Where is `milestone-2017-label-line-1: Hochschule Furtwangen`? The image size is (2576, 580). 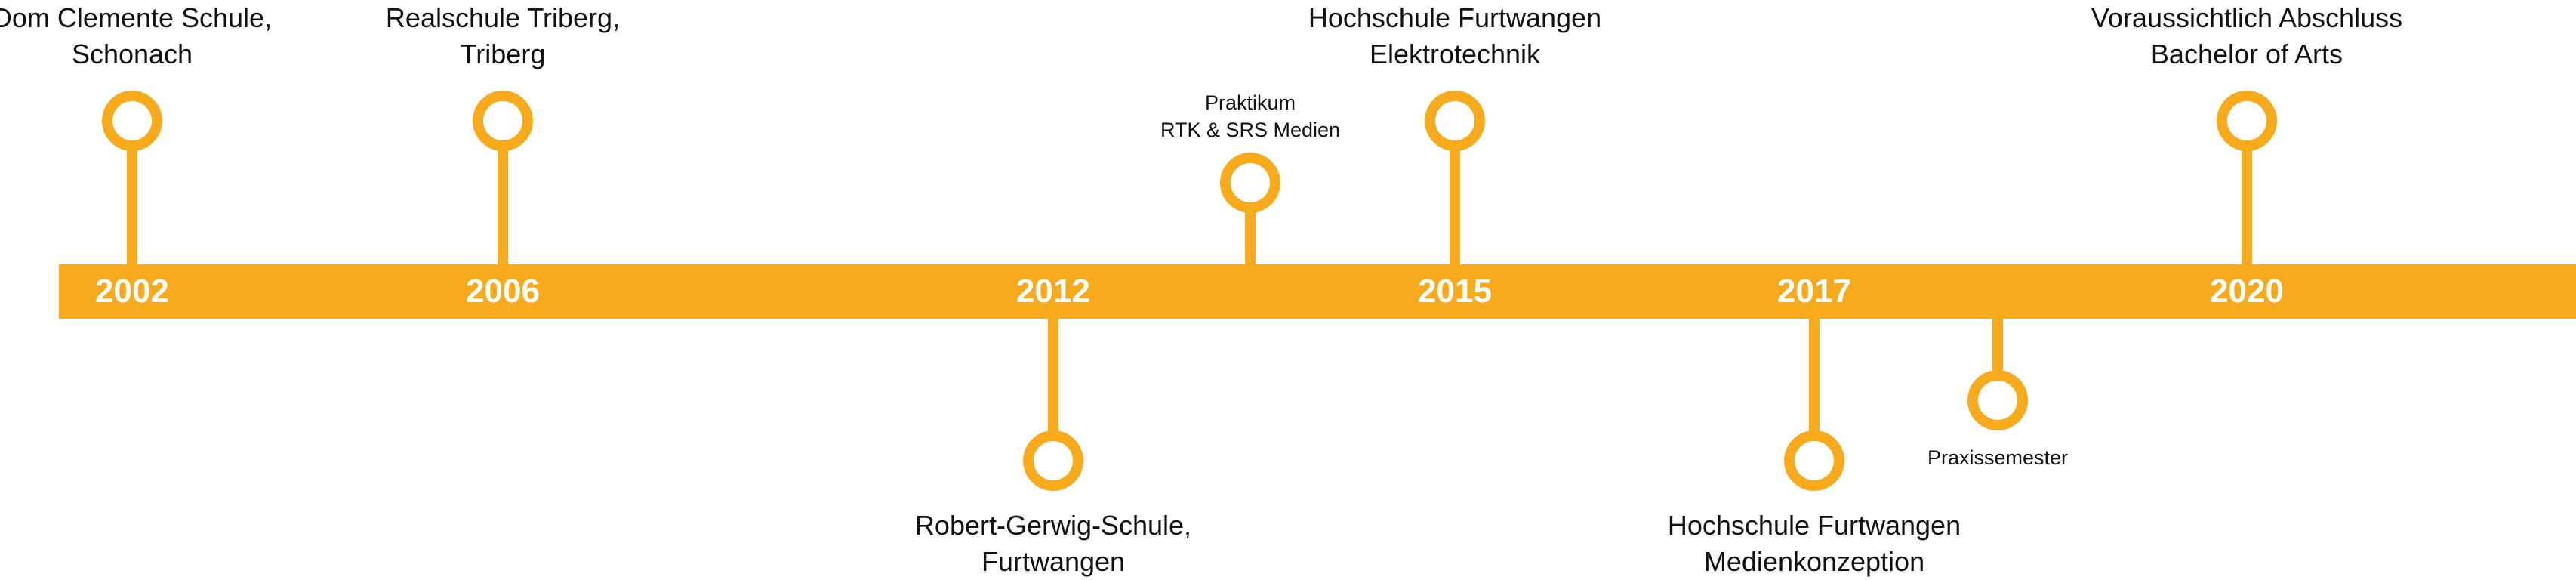 milestone-2017-label-line-1: Hochschule Furtwangen is located at coordinates (1814, 525).